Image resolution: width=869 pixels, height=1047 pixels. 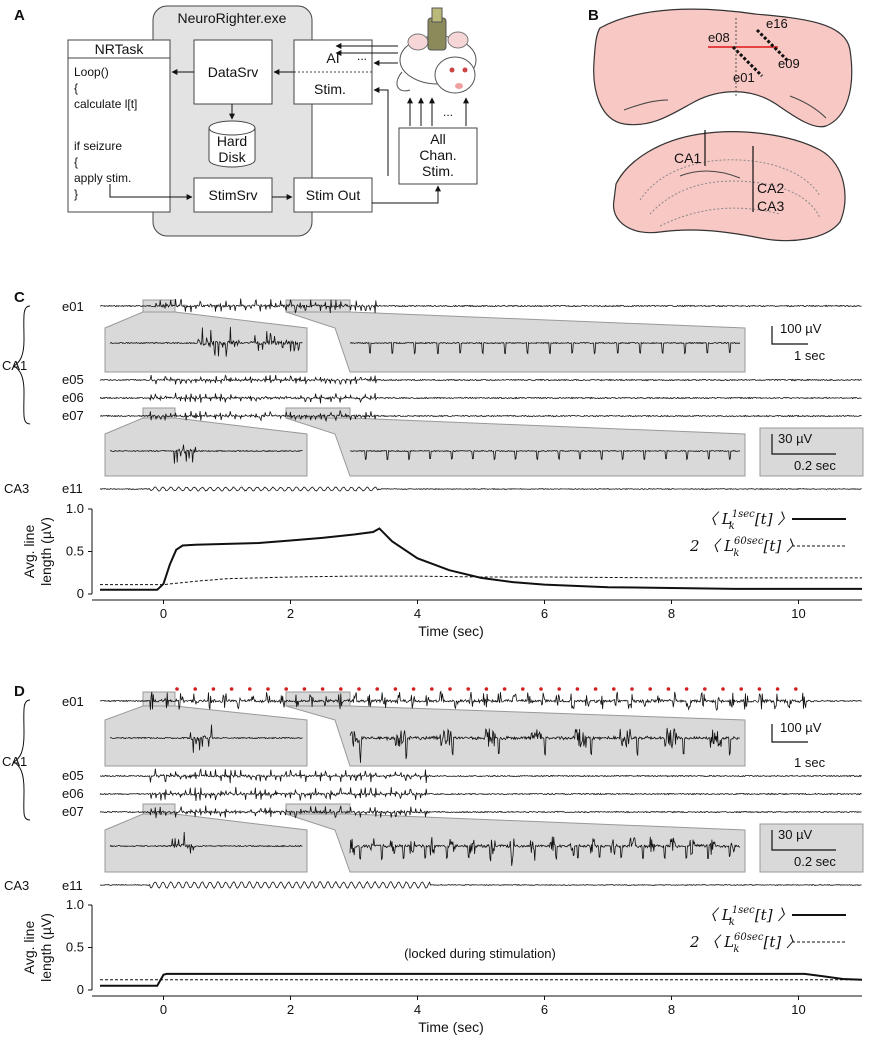 What do you see at coordinates (729, 186) in the screenshot?
I see `brain-slice-bottom` at bounding box center [729, 186].